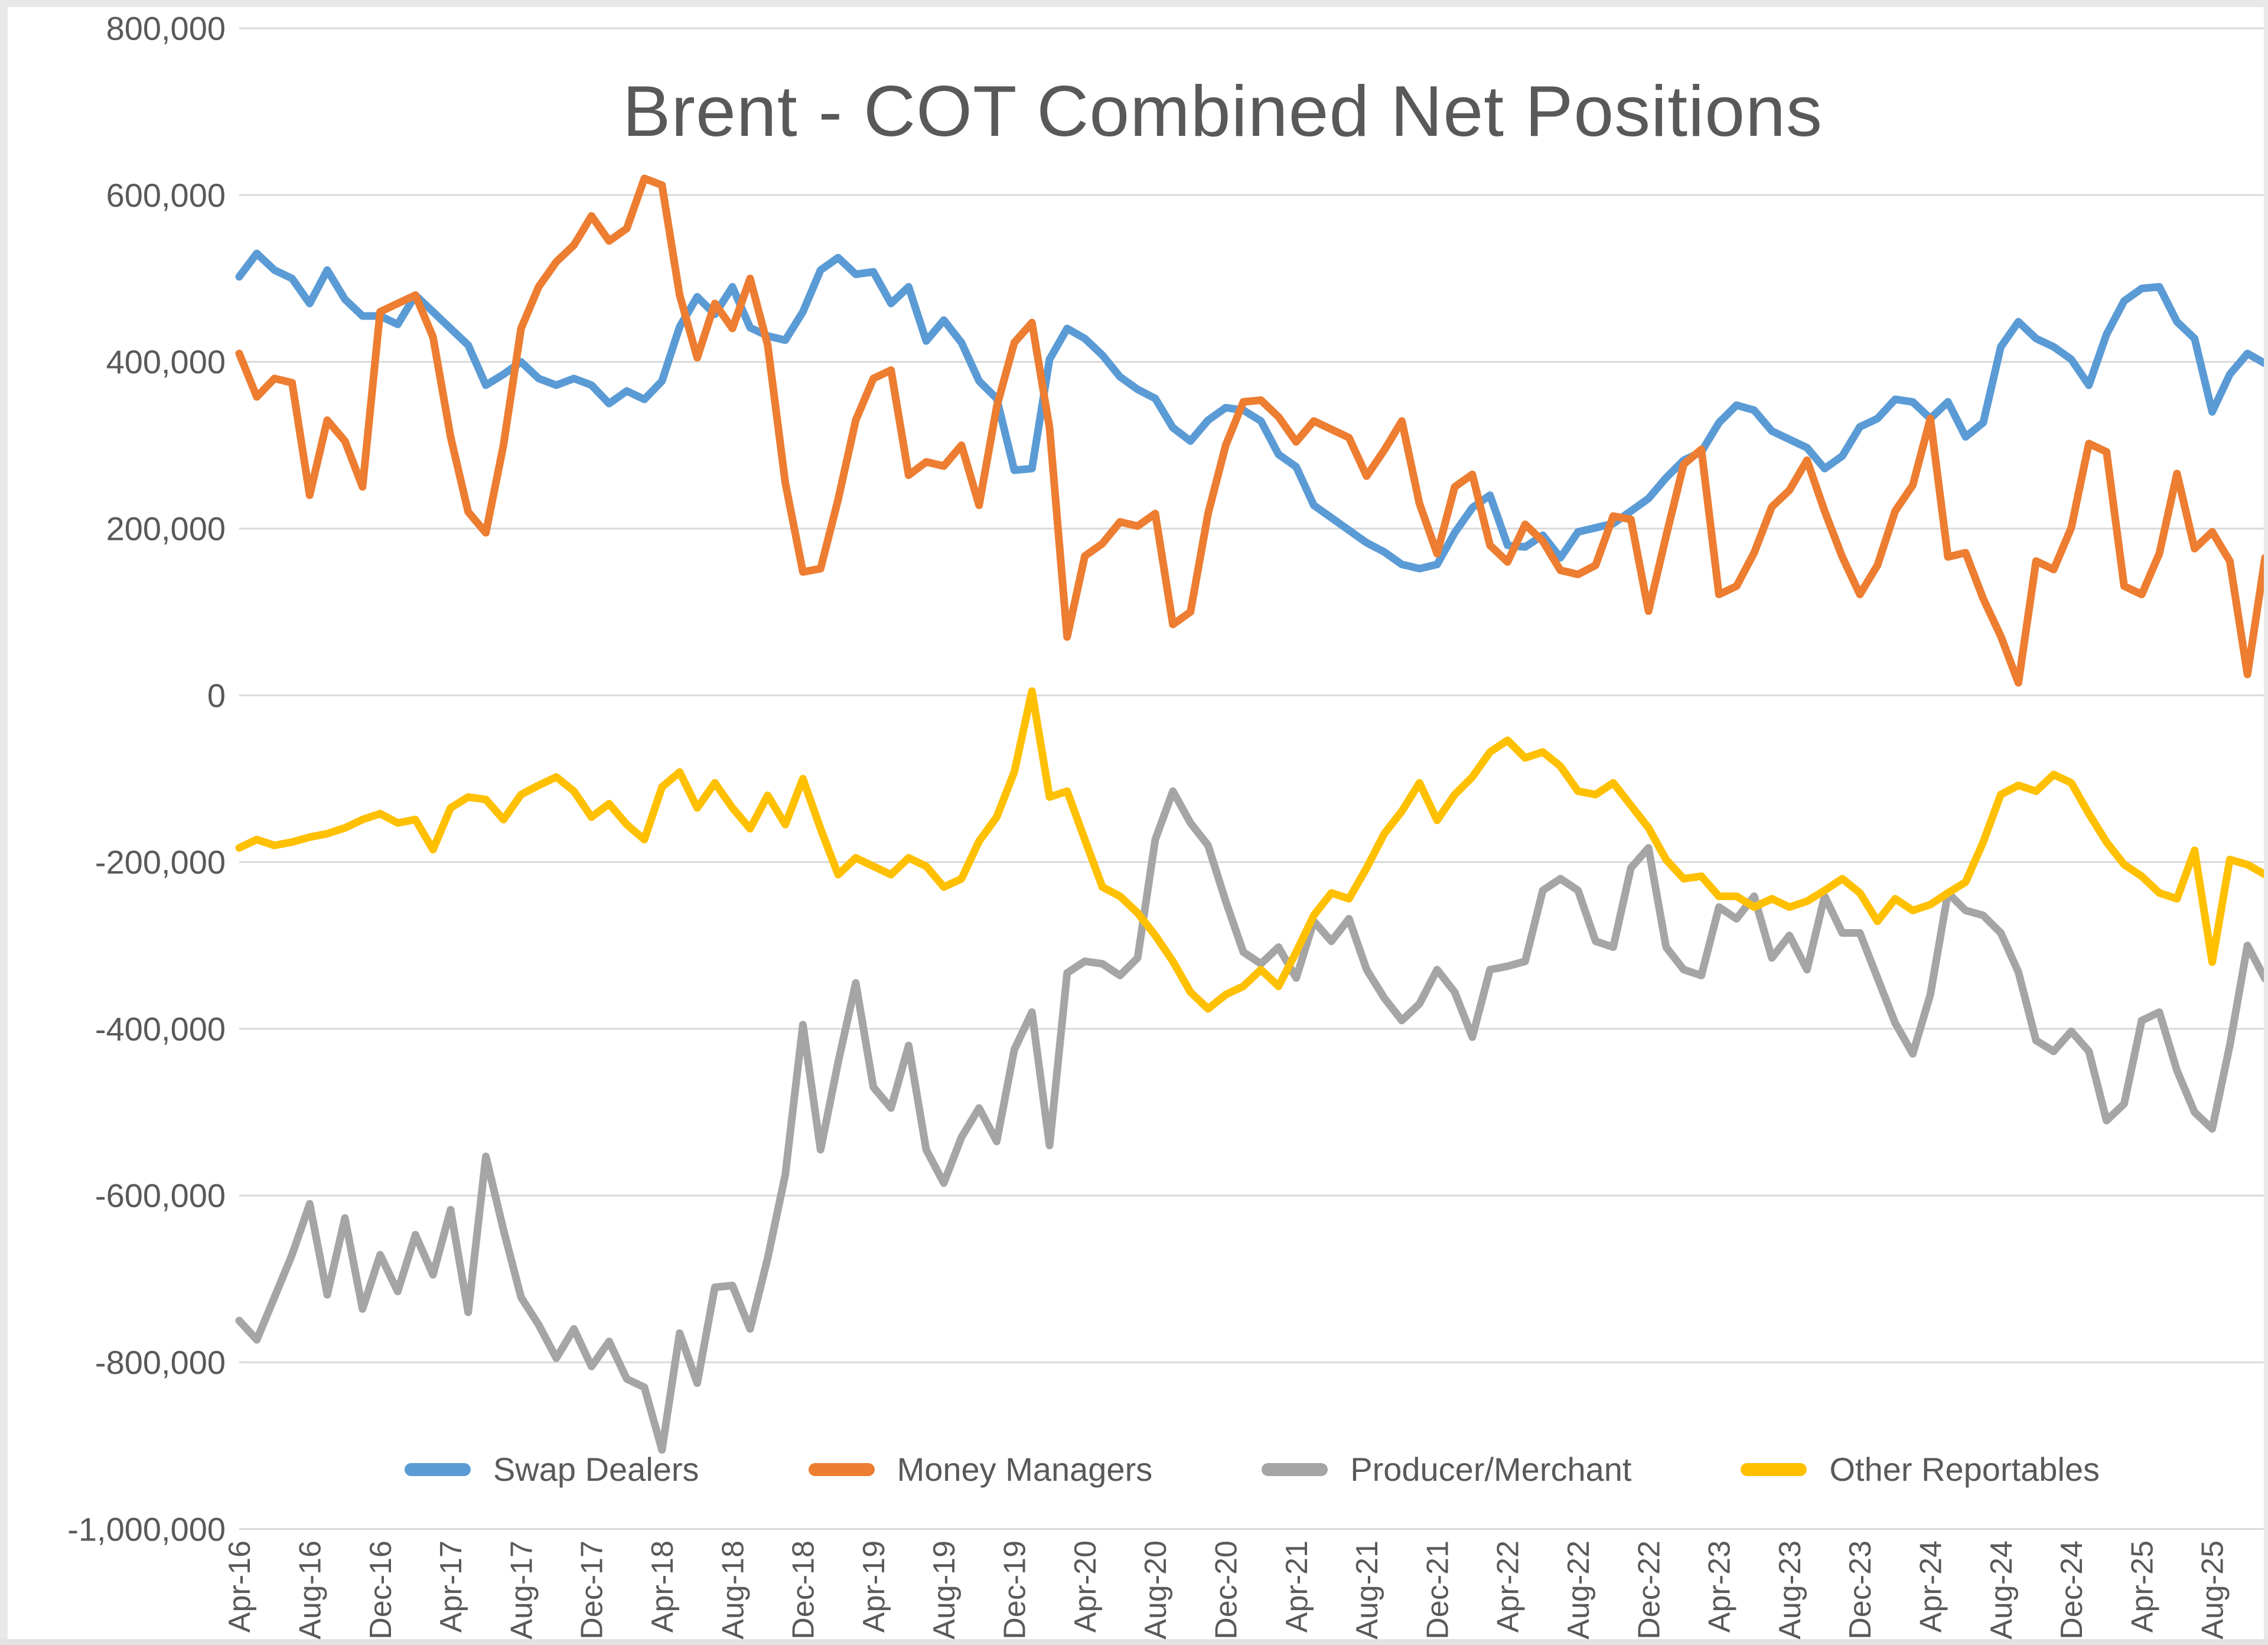  What do you see at coordinates (663, 1586) in the screenshot?
I see `x-axis-label-Apr-18: Apr-18` at bounding box center [663, 1586].